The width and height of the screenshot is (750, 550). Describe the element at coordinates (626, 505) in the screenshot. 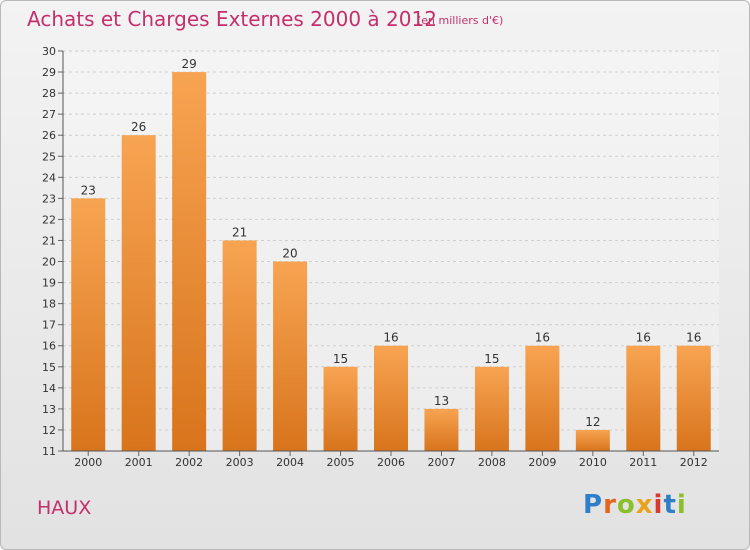

I see `logo-letter: o` at that location.